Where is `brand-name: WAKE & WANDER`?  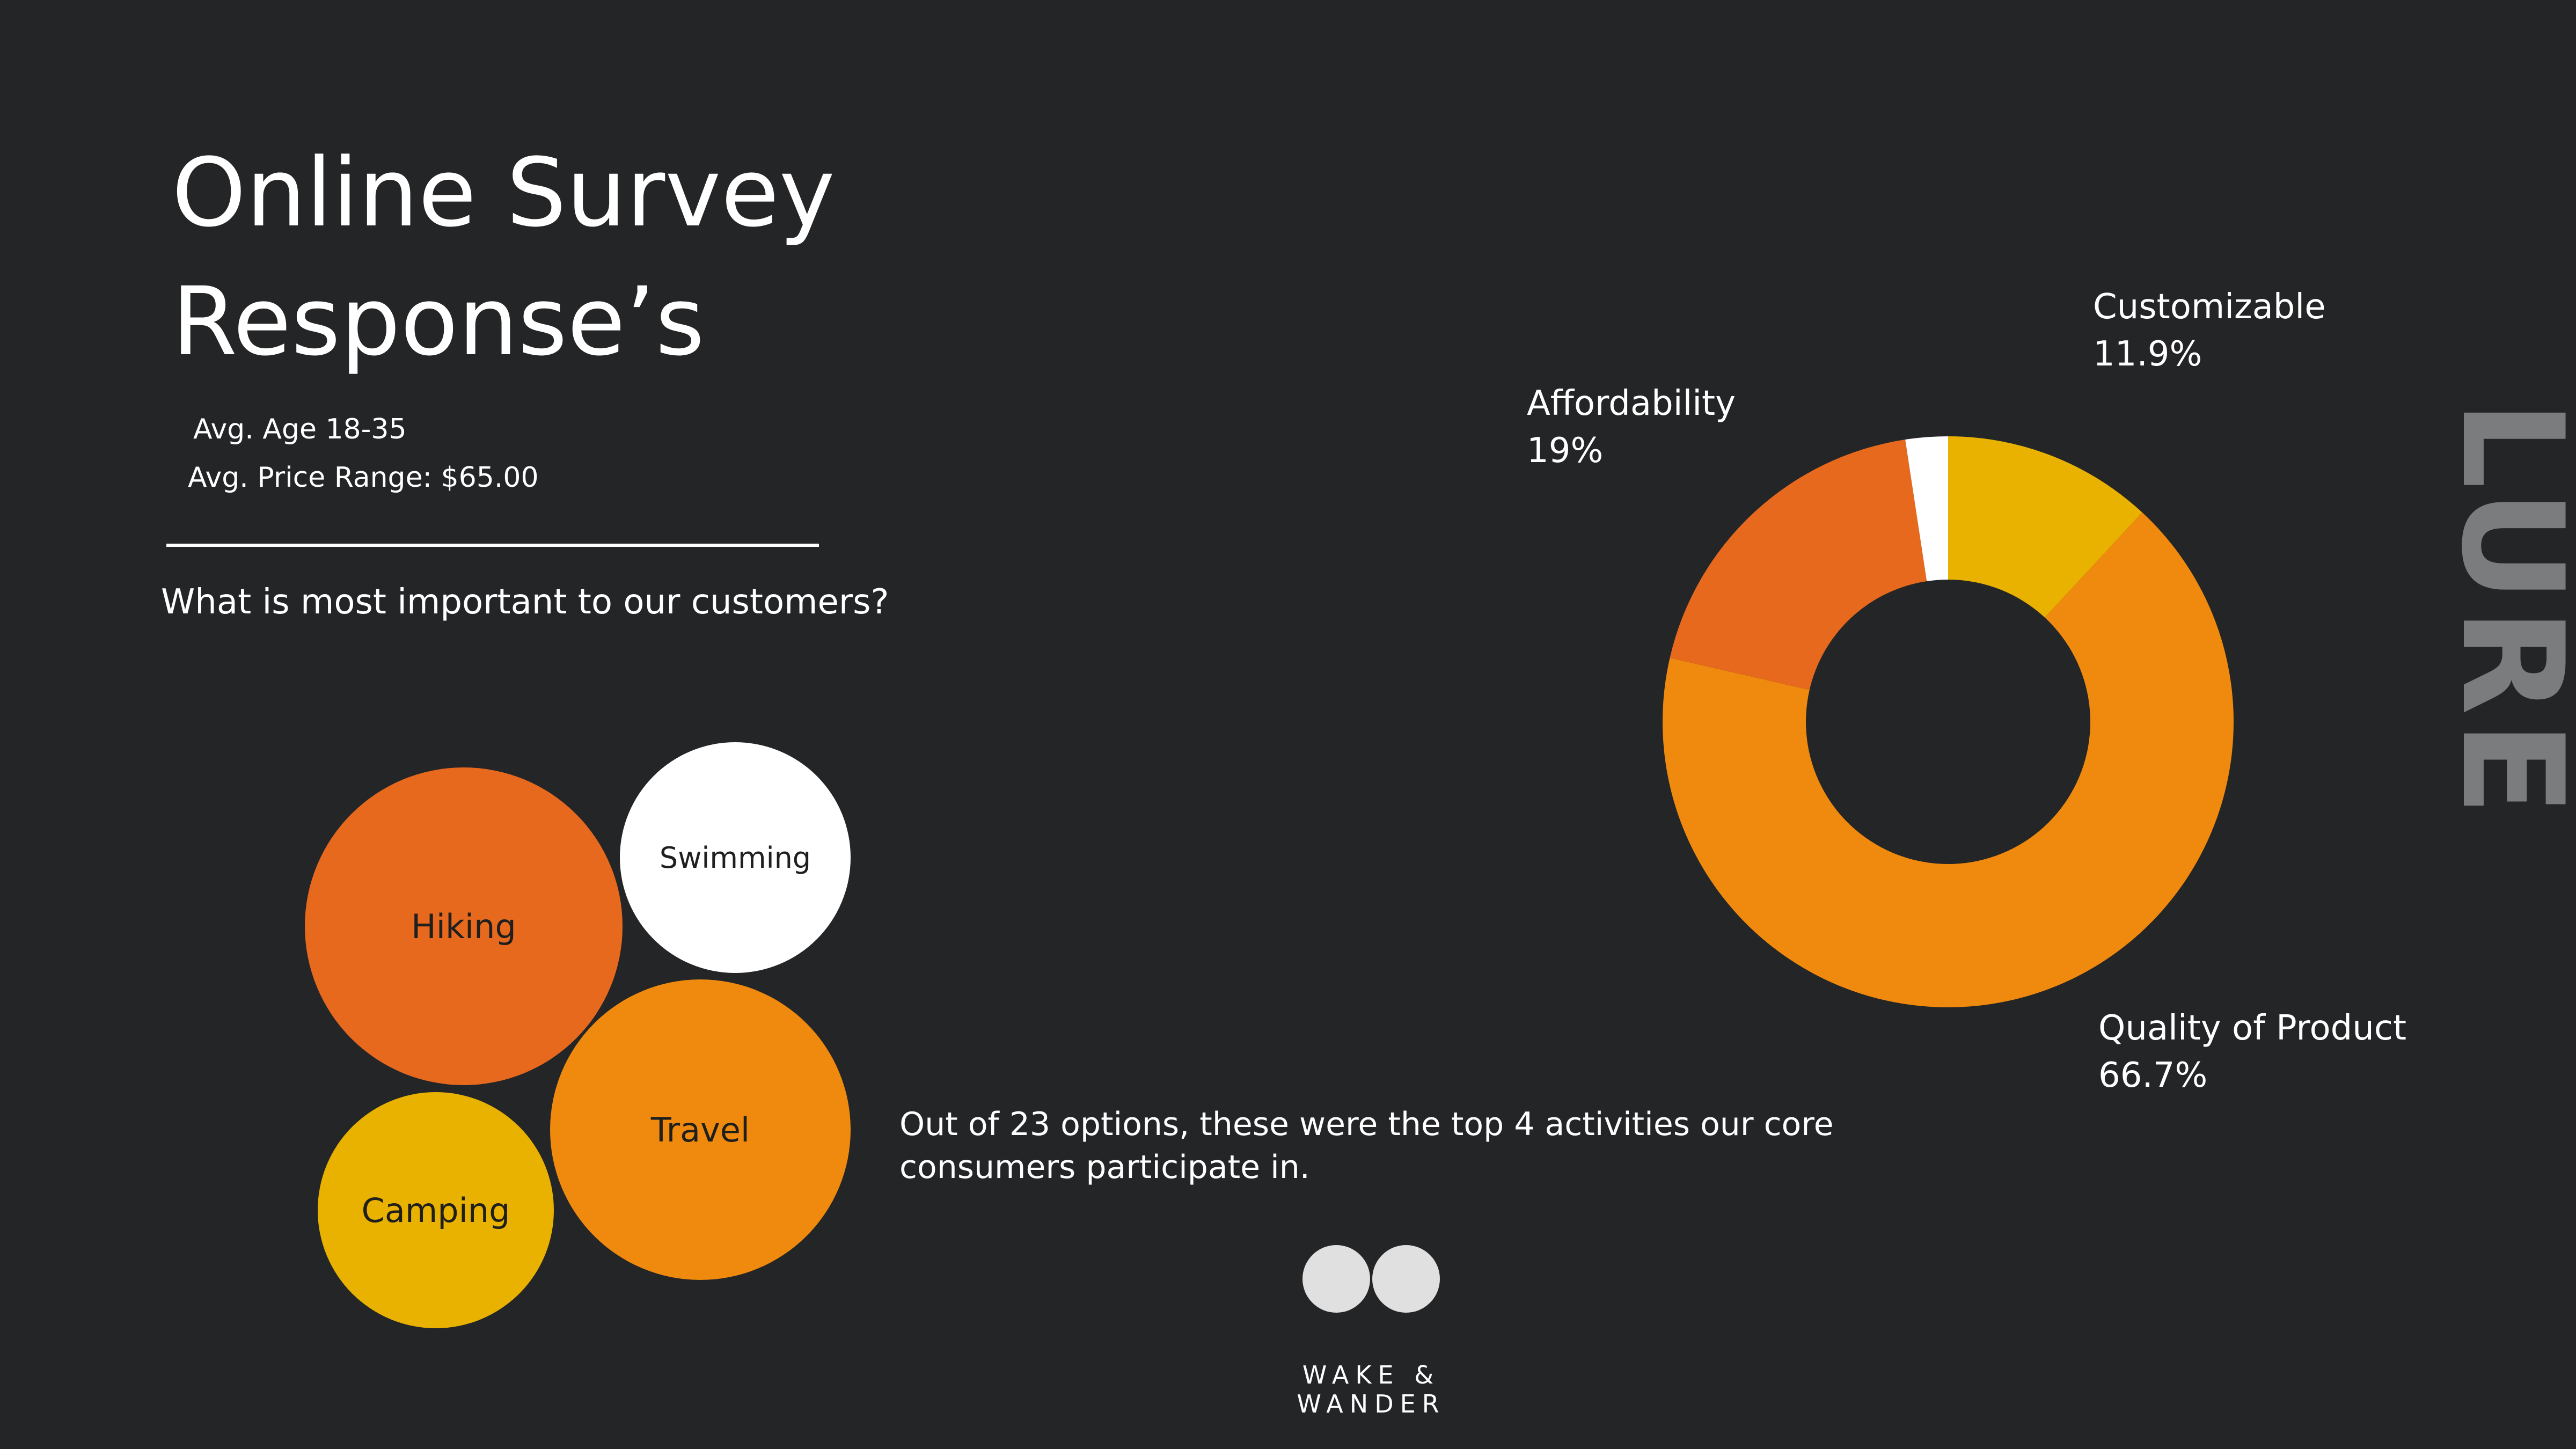
brand-name: WAKE & WANDER is located at coordinates (1371, 1389).